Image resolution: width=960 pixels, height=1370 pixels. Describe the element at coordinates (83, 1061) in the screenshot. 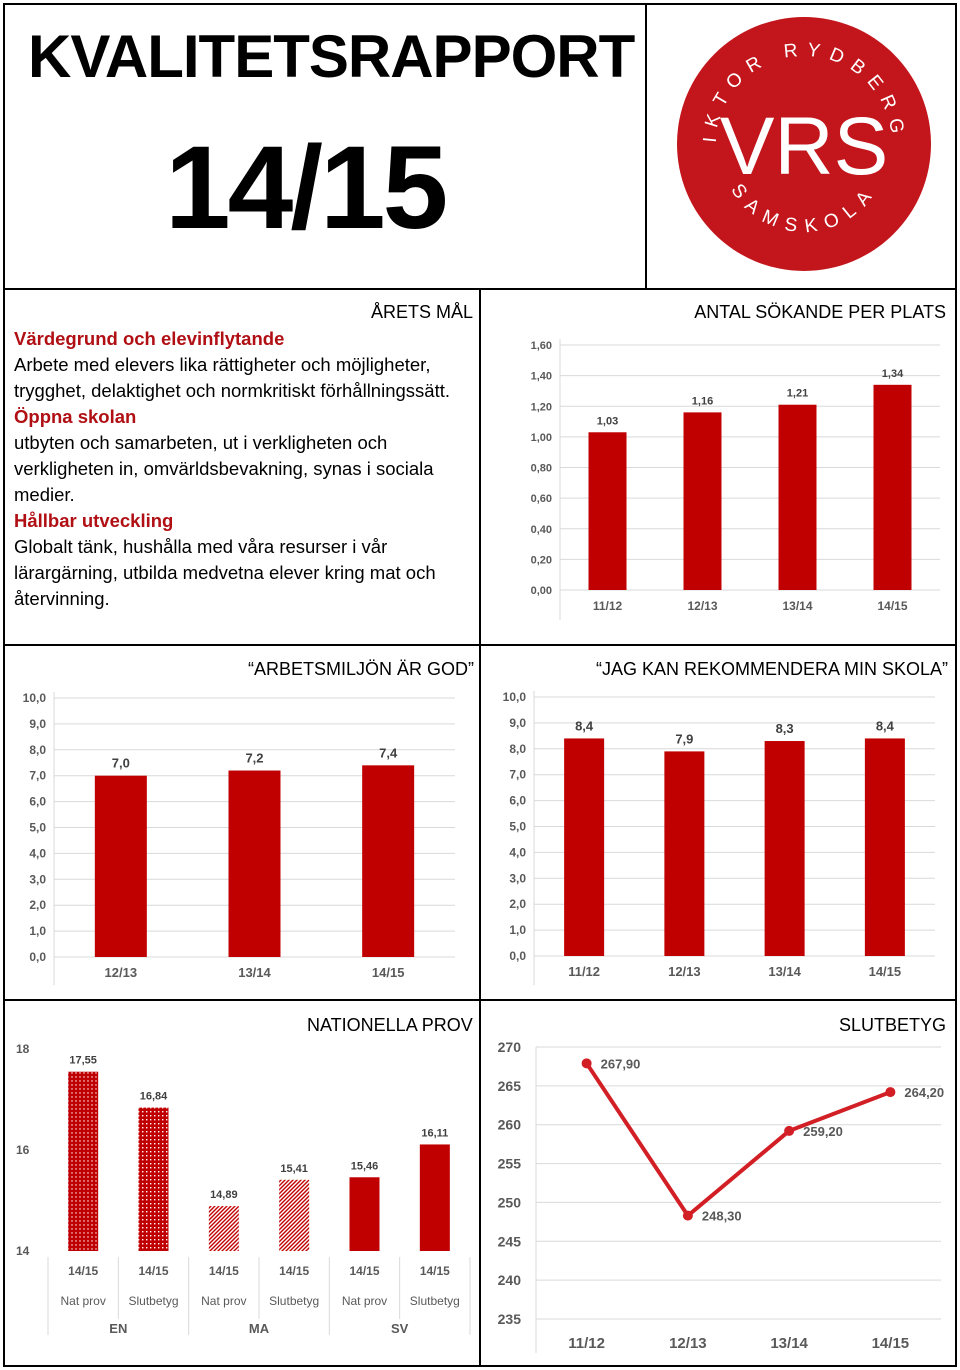

I see `bar-value-label: 17,55` at that location.